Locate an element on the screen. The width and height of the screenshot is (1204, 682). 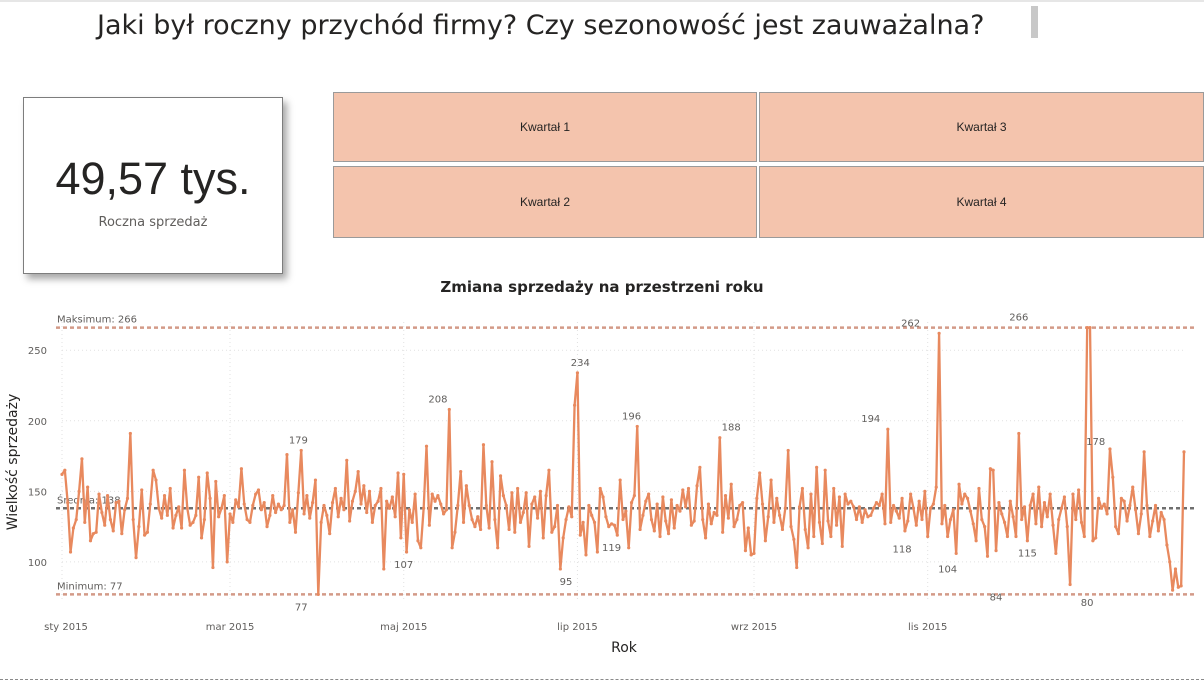
slicer-tile-q3: Kwartał 3 is located at coordinates (981, 127).